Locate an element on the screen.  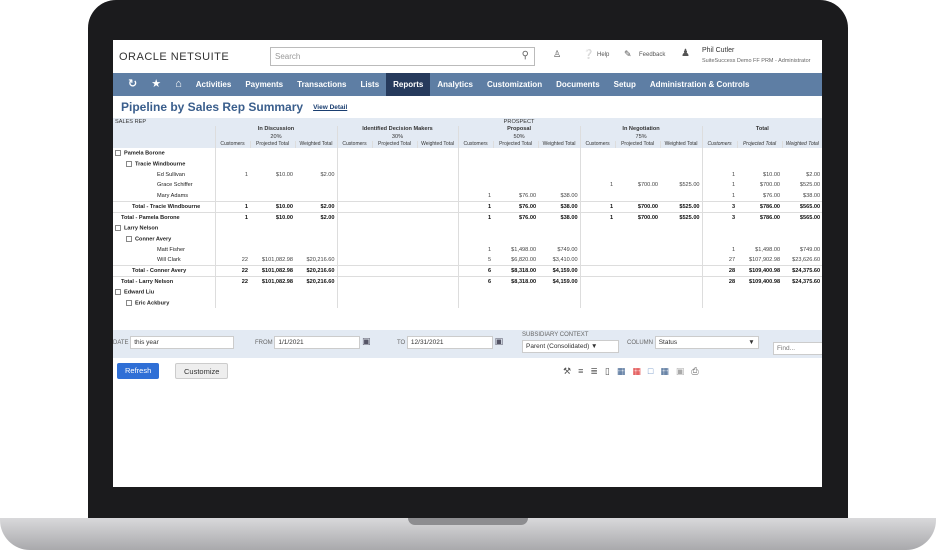
word-icon: ▦ is located at coordinates (668, 371).